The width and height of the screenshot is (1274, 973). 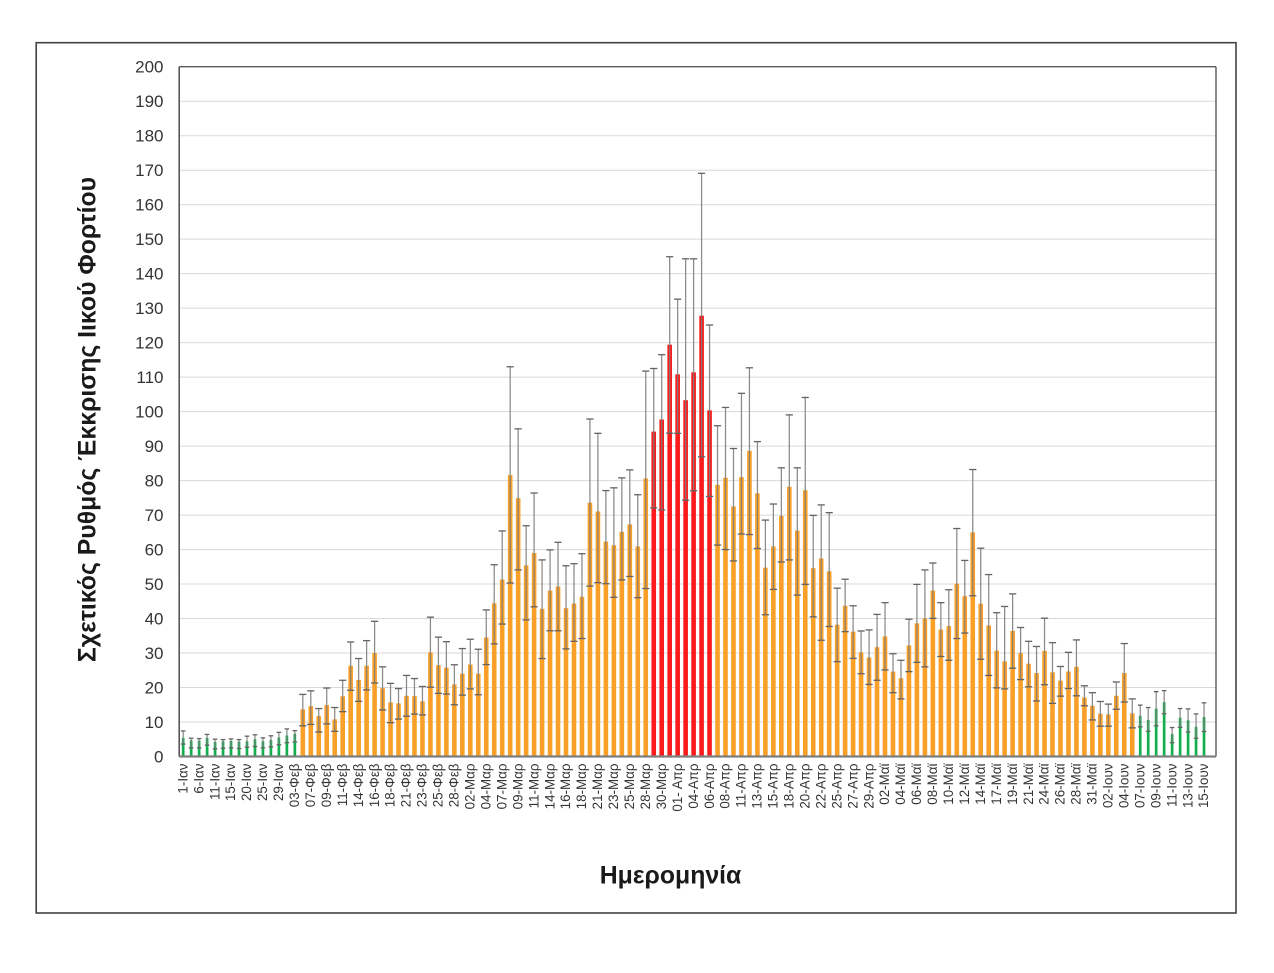 I want to click on svg-text: 16-Φεβ, so click(x=374, y=785).